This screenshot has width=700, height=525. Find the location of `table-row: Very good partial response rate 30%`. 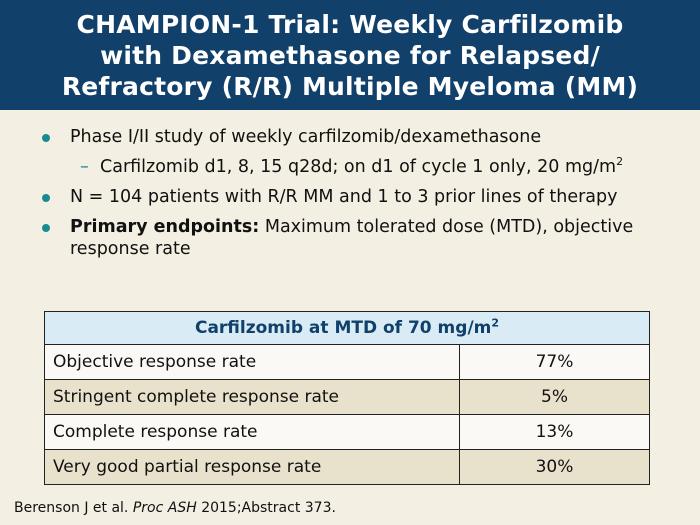

table-row: Very good partial response rate 30% is located at coordinates (347, 467).